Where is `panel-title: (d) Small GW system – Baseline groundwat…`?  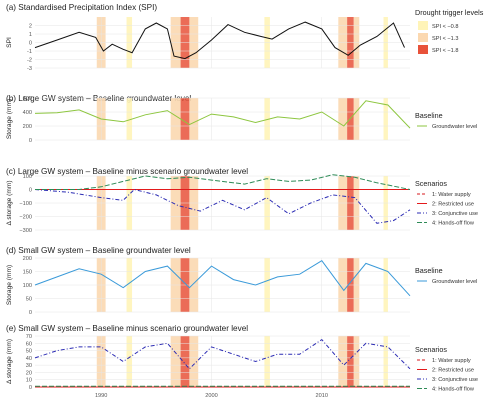 panel-title: (d) Small GW system – Baseline groundwat… is located at coordinates (98, 250).